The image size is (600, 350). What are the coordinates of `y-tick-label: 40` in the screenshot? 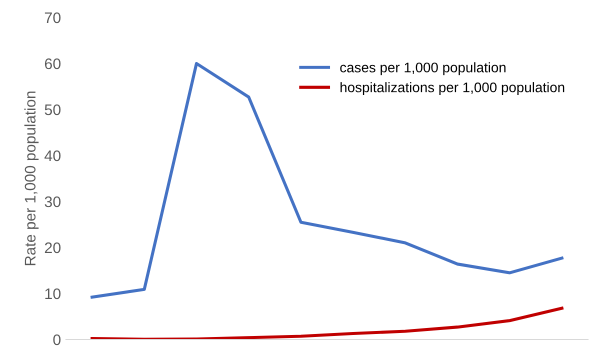 It's located at (52, 156).